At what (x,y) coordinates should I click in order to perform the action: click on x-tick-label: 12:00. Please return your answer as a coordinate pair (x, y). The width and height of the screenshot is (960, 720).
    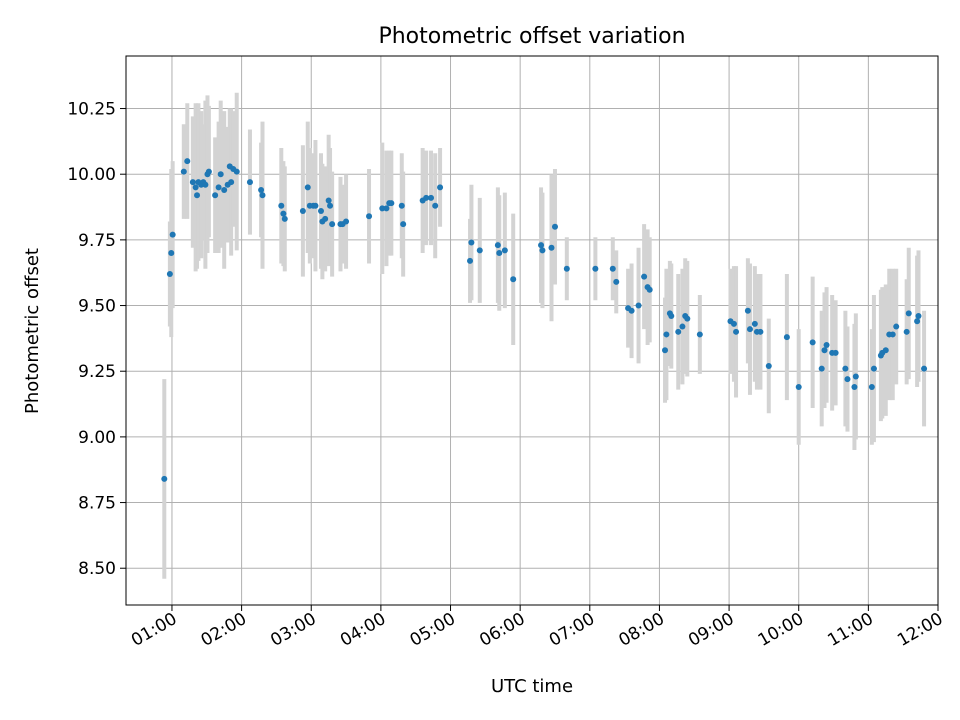
    Looking at the image, I should click on (920, 630).